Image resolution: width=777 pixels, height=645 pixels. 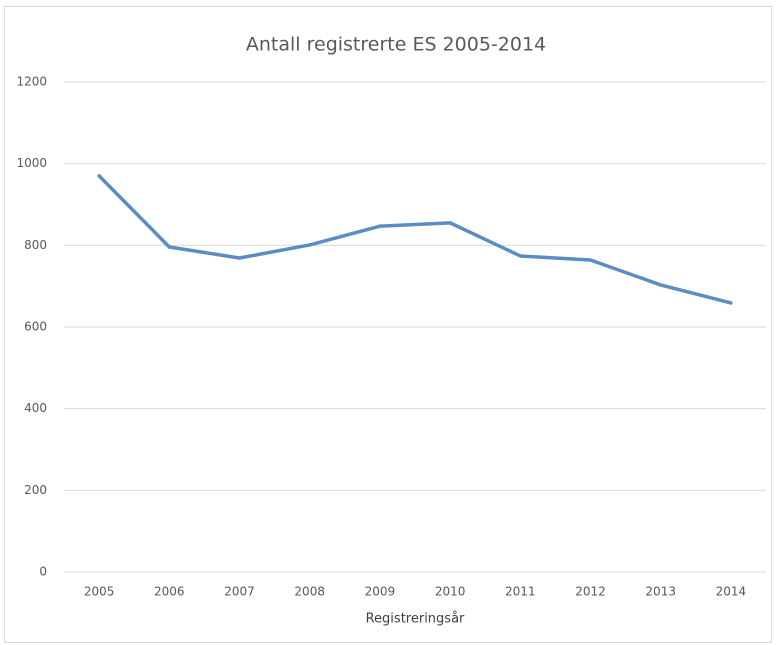 I want to click on y-tick-label: 0, so click(x=43, y=572).